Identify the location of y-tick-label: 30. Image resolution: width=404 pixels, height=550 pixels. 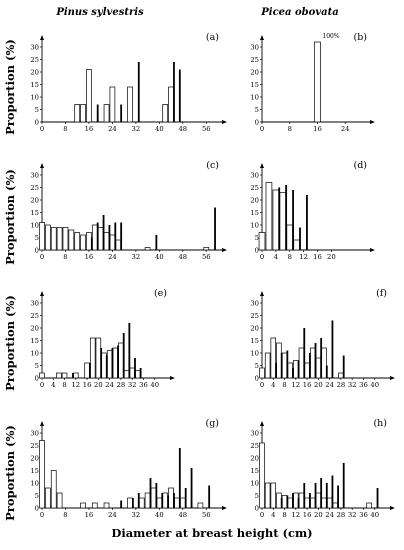
(34, 433).